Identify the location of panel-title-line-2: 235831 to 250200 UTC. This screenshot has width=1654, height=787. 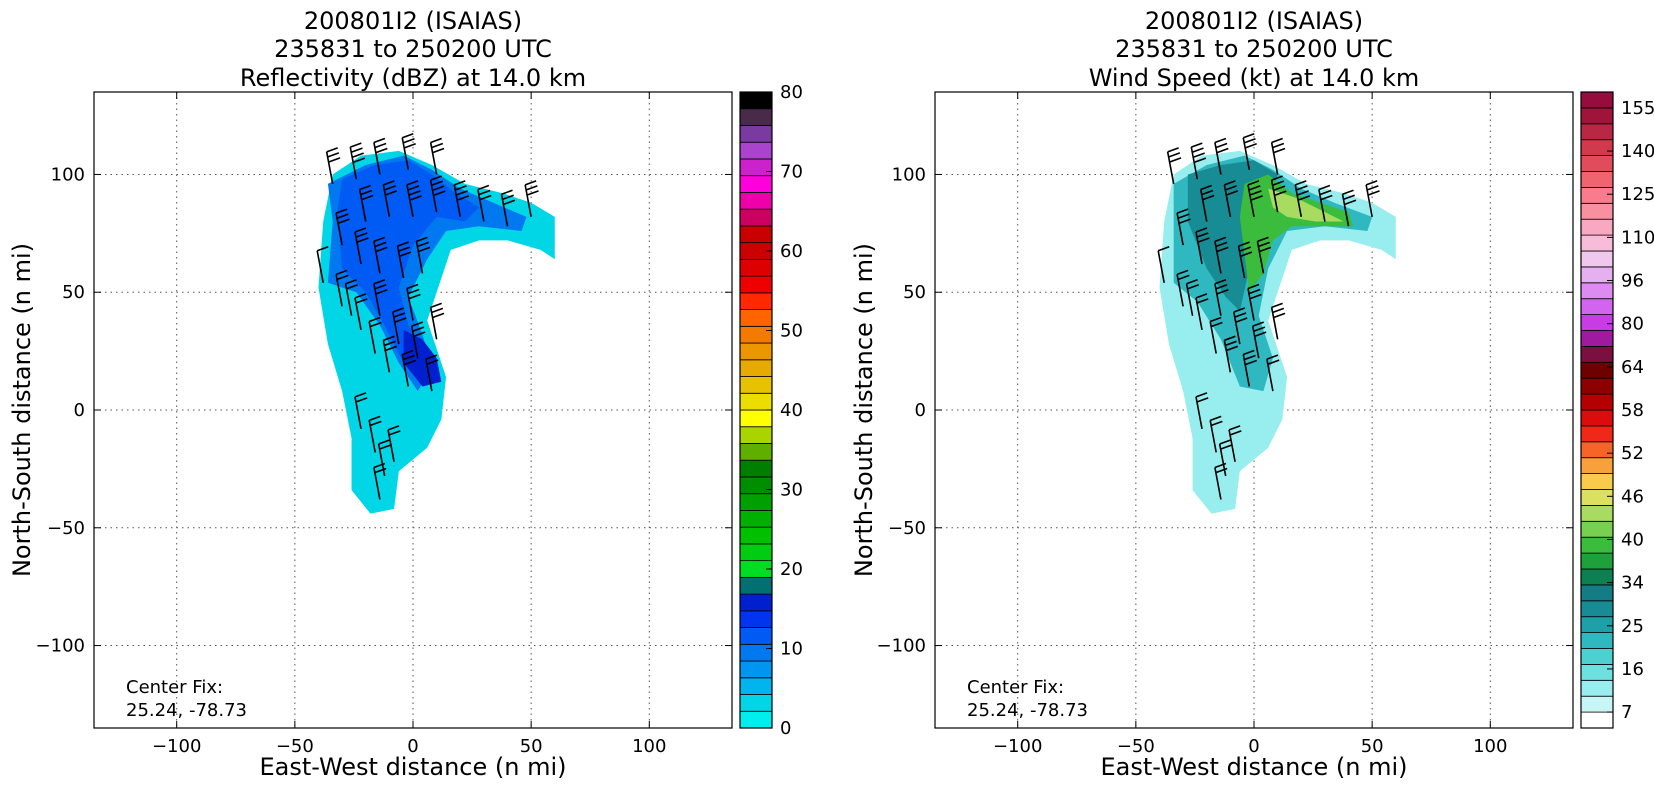
(413, 49).